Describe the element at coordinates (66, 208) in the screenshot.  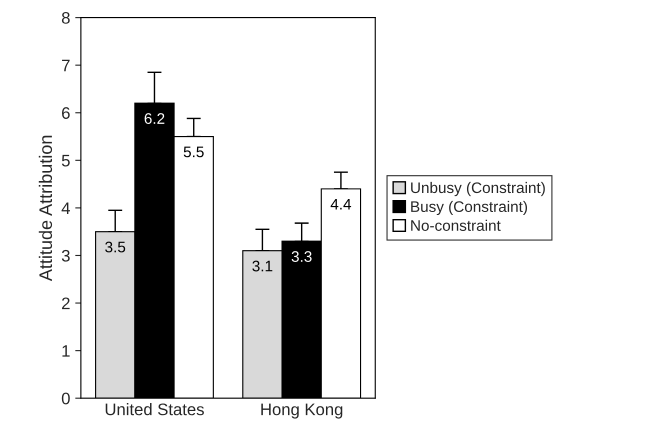
I see `y-tick-label: 4` at that location.